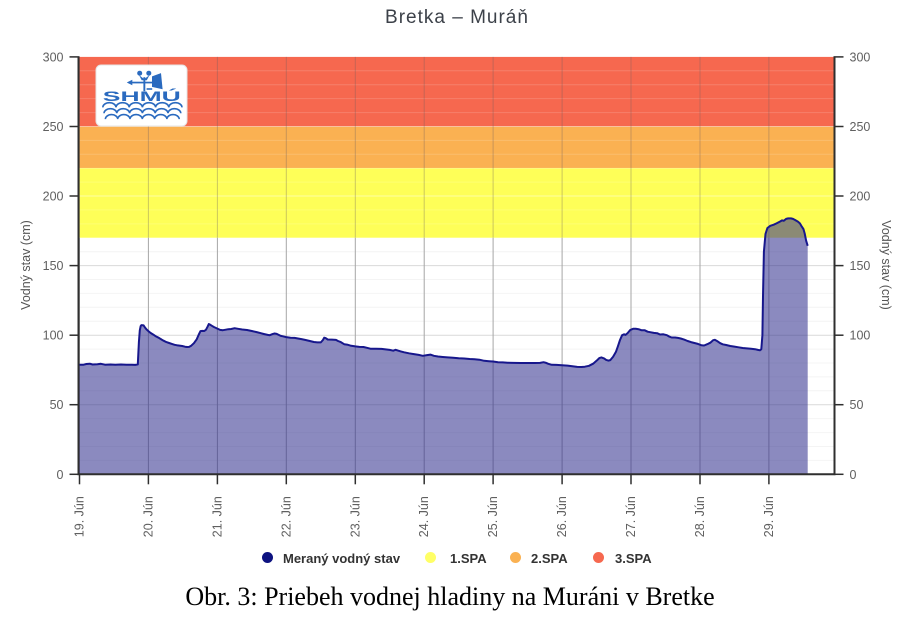 The height and width of the screenshot is (619, 914). What do you see at coordinates (217, 516) in the screenshot?
I see `svg-text: 21. Jún` at bounding box center [217, 516].